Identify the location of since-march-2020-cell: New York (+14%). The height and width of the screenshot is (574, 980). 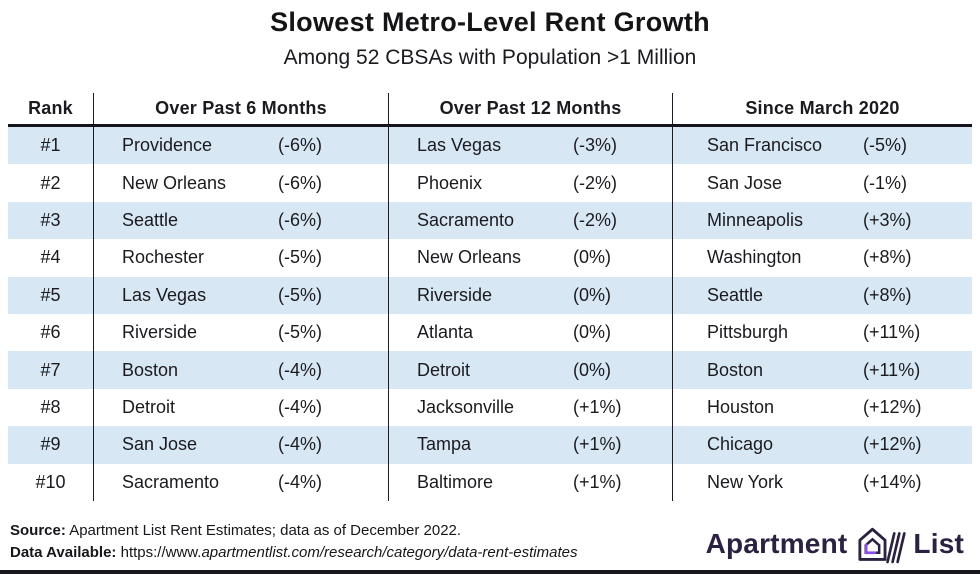
(822, 482).